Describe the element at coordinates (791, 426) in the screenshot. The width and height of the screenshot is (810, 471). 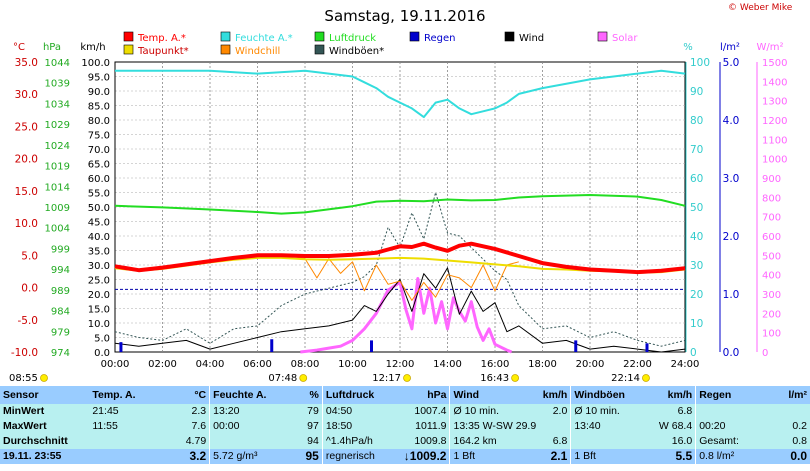
I see `stats-cell: 0.2` at that location.